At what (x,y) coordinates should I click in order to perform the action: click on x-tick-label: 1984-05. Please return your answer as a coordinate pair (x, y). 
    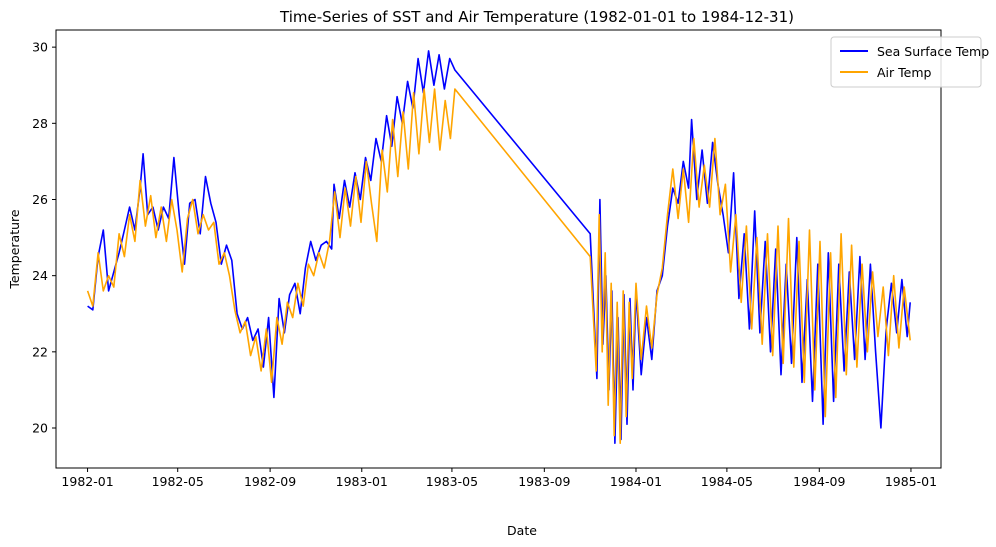
    Looking at the image, I should click on (727, 481).